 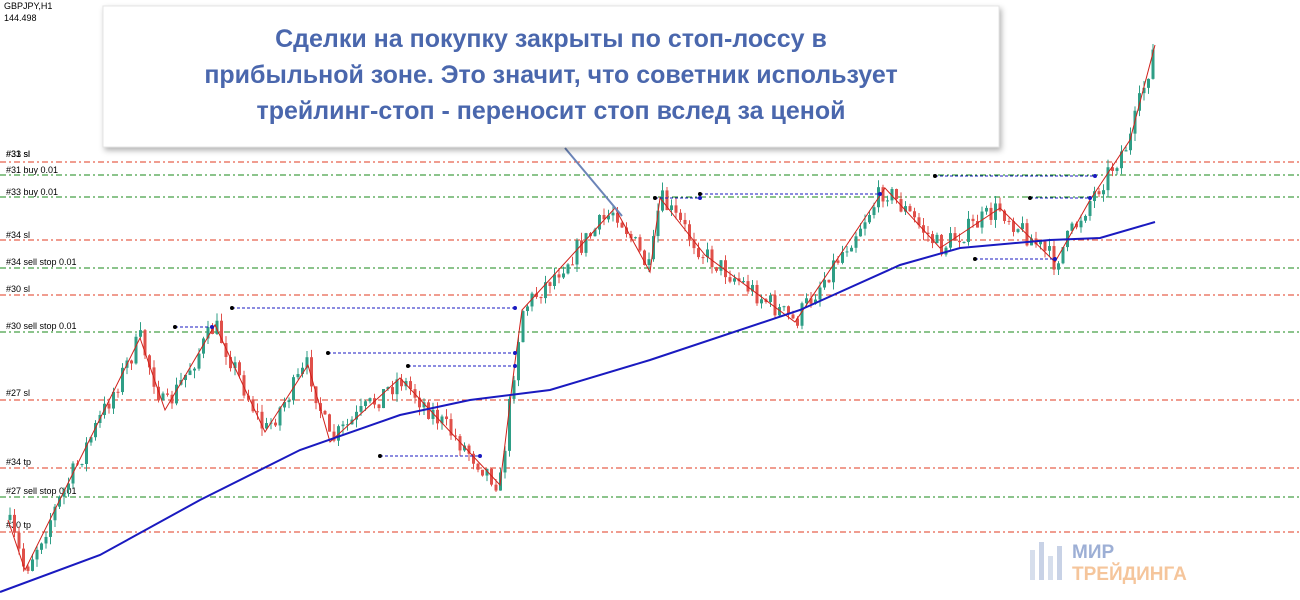 What do you see at coordinates (32, 192) in the screenshot?
I see `order-label: #33 buy 0.01` at bounding box center [32, 192].